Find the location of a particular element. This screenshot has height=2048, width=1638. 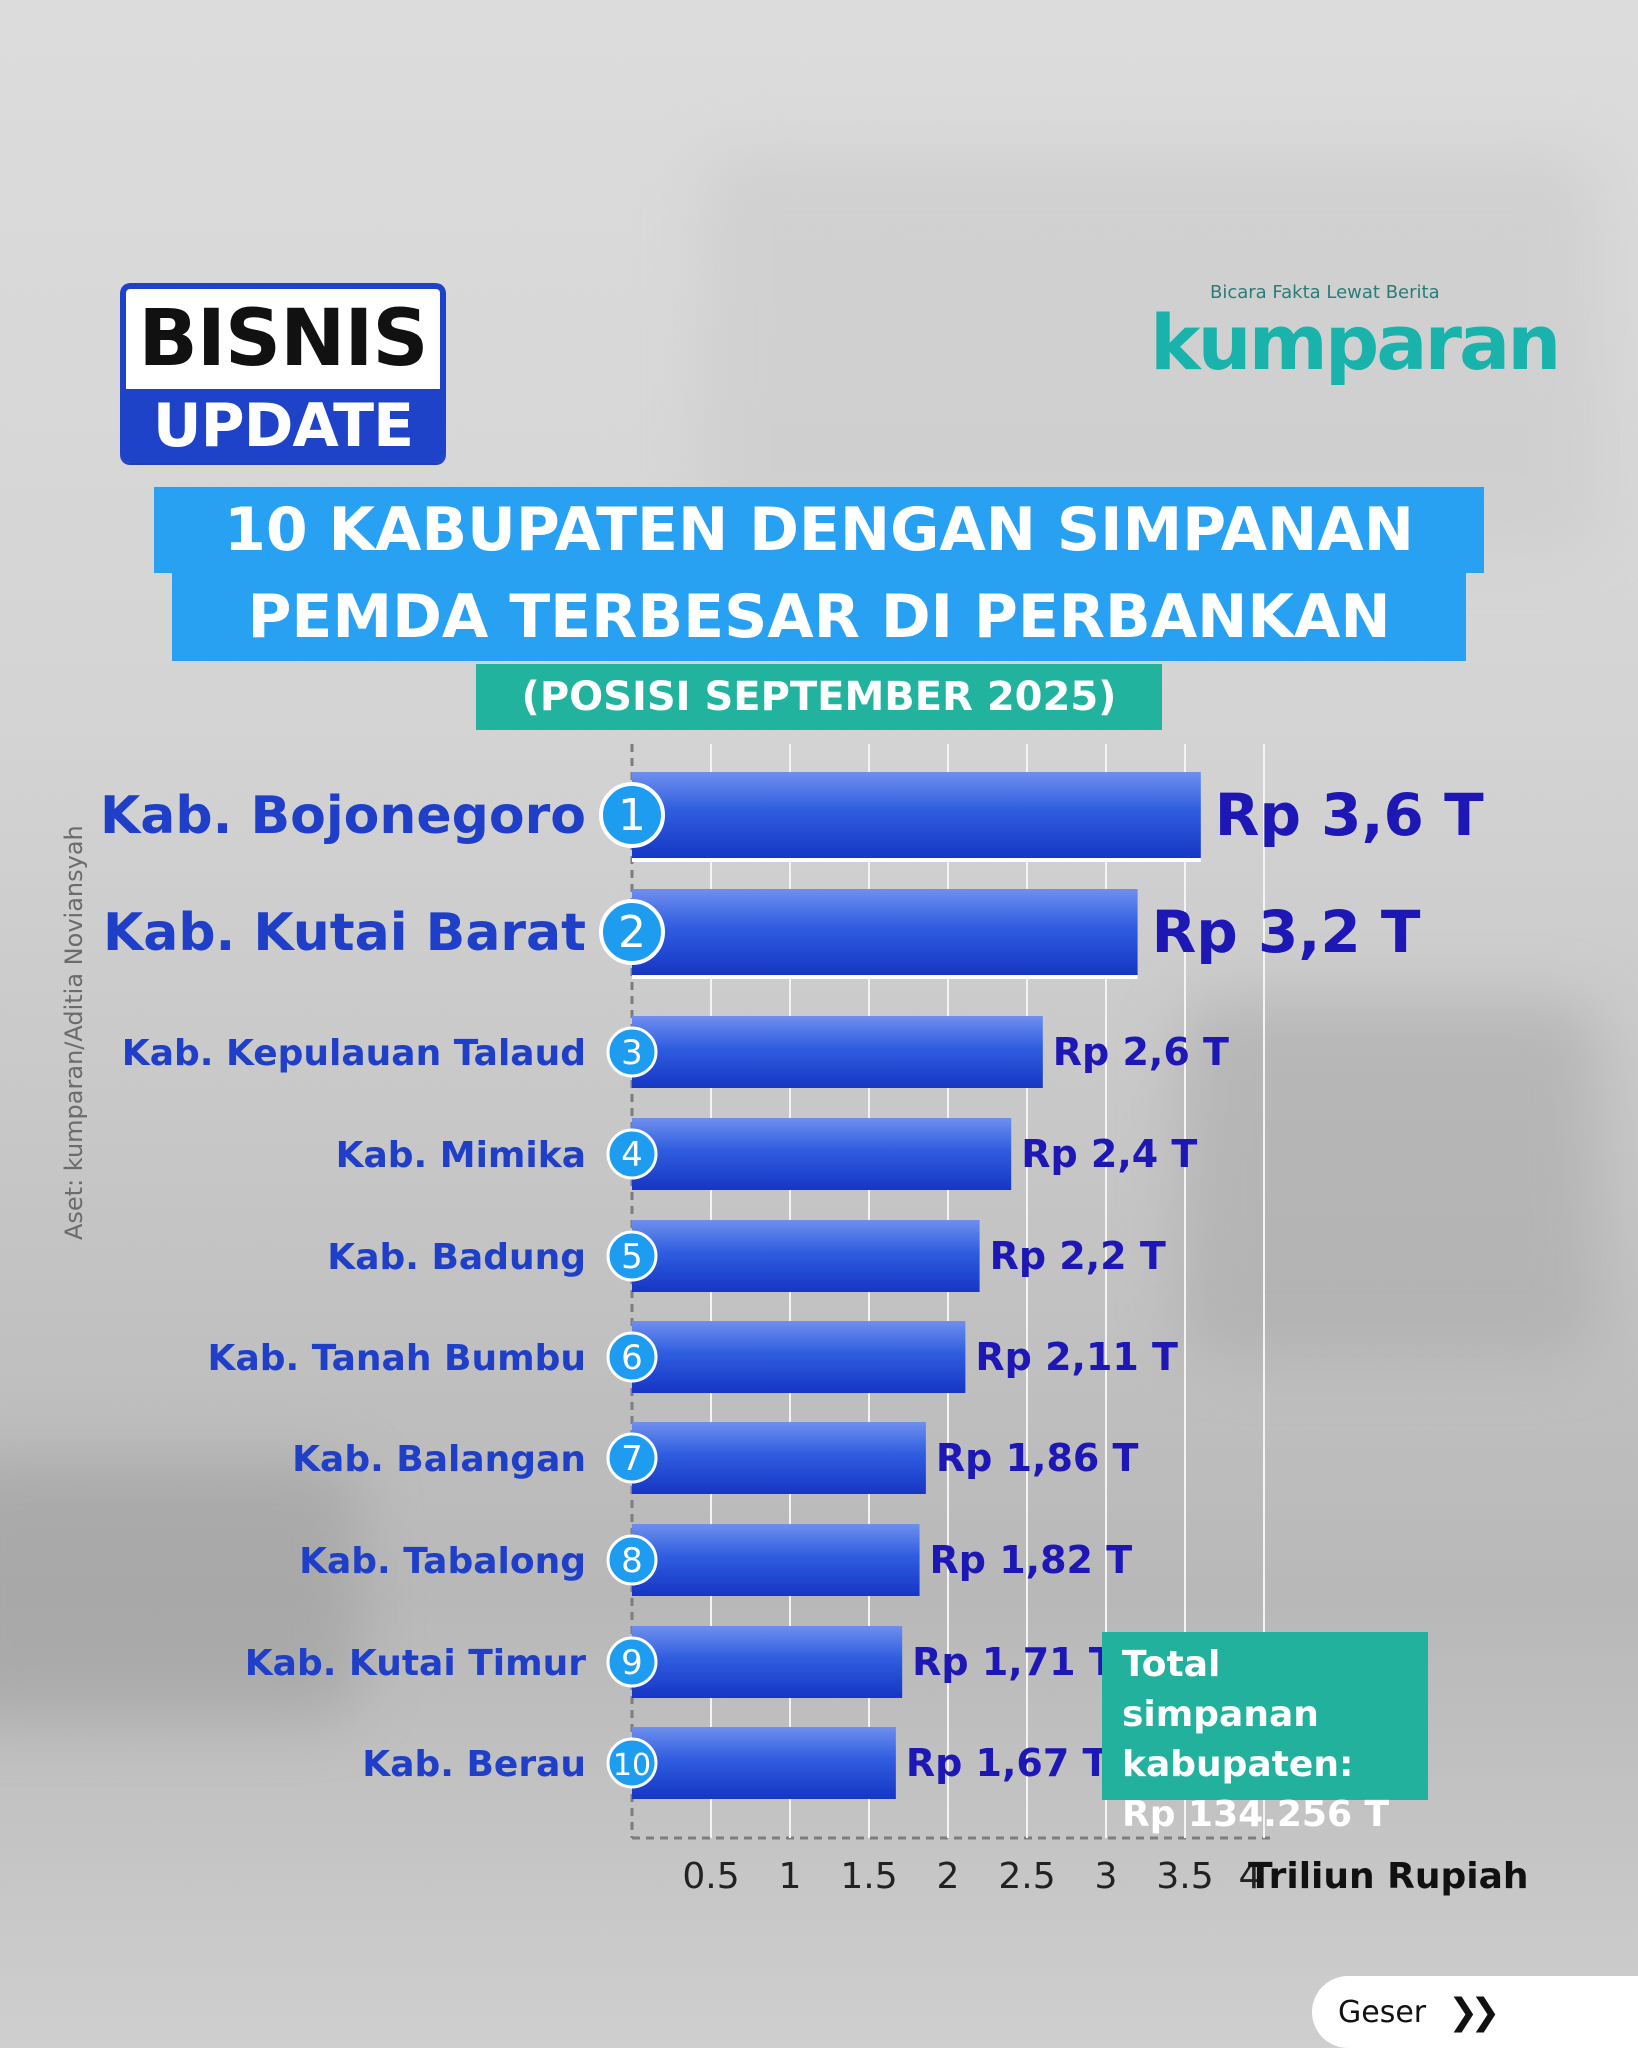

category-label: Kab. Balangan is located at coordinates (439, 1459).